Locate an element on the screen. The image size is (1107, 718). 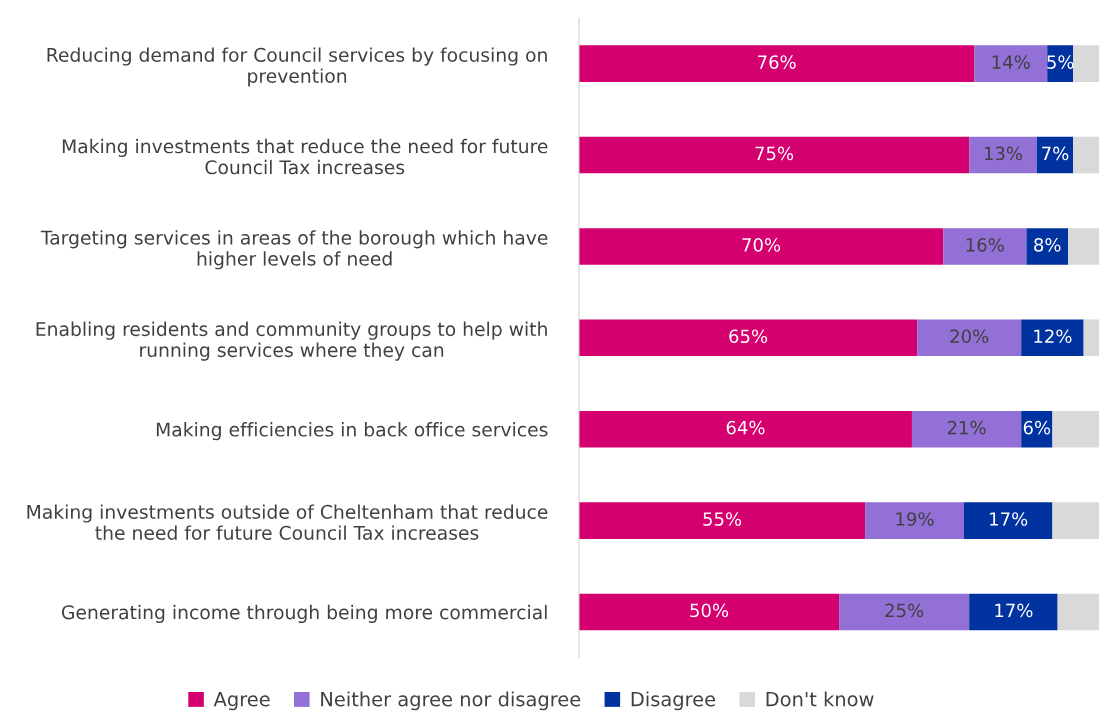
data-label: 76% is located at coordinates (777, 62).